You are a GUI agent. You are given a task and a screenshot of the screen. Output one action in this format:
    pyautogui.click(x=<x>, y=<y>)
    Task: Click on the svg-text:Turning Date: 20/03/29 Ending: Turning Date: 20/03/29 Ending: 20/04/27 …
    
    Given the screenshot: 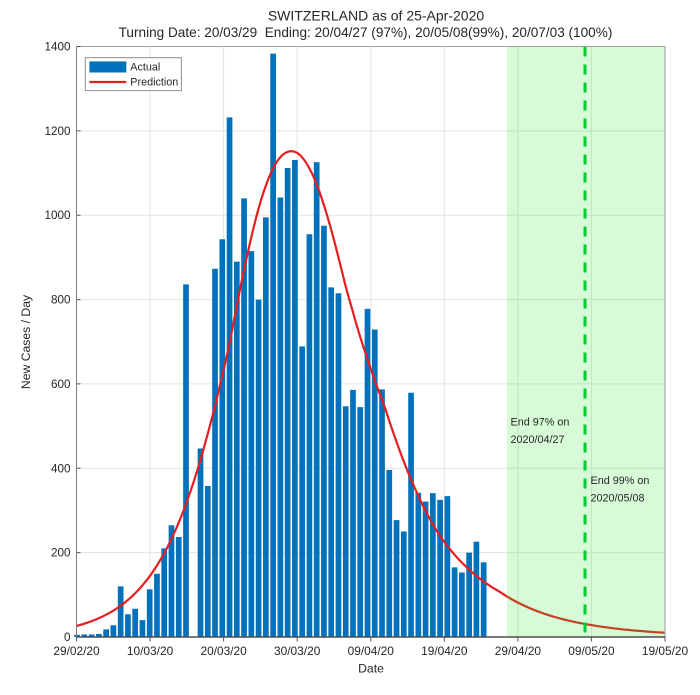 What is the action you would take?
    pyautogui.click(x=366, y=32)
    